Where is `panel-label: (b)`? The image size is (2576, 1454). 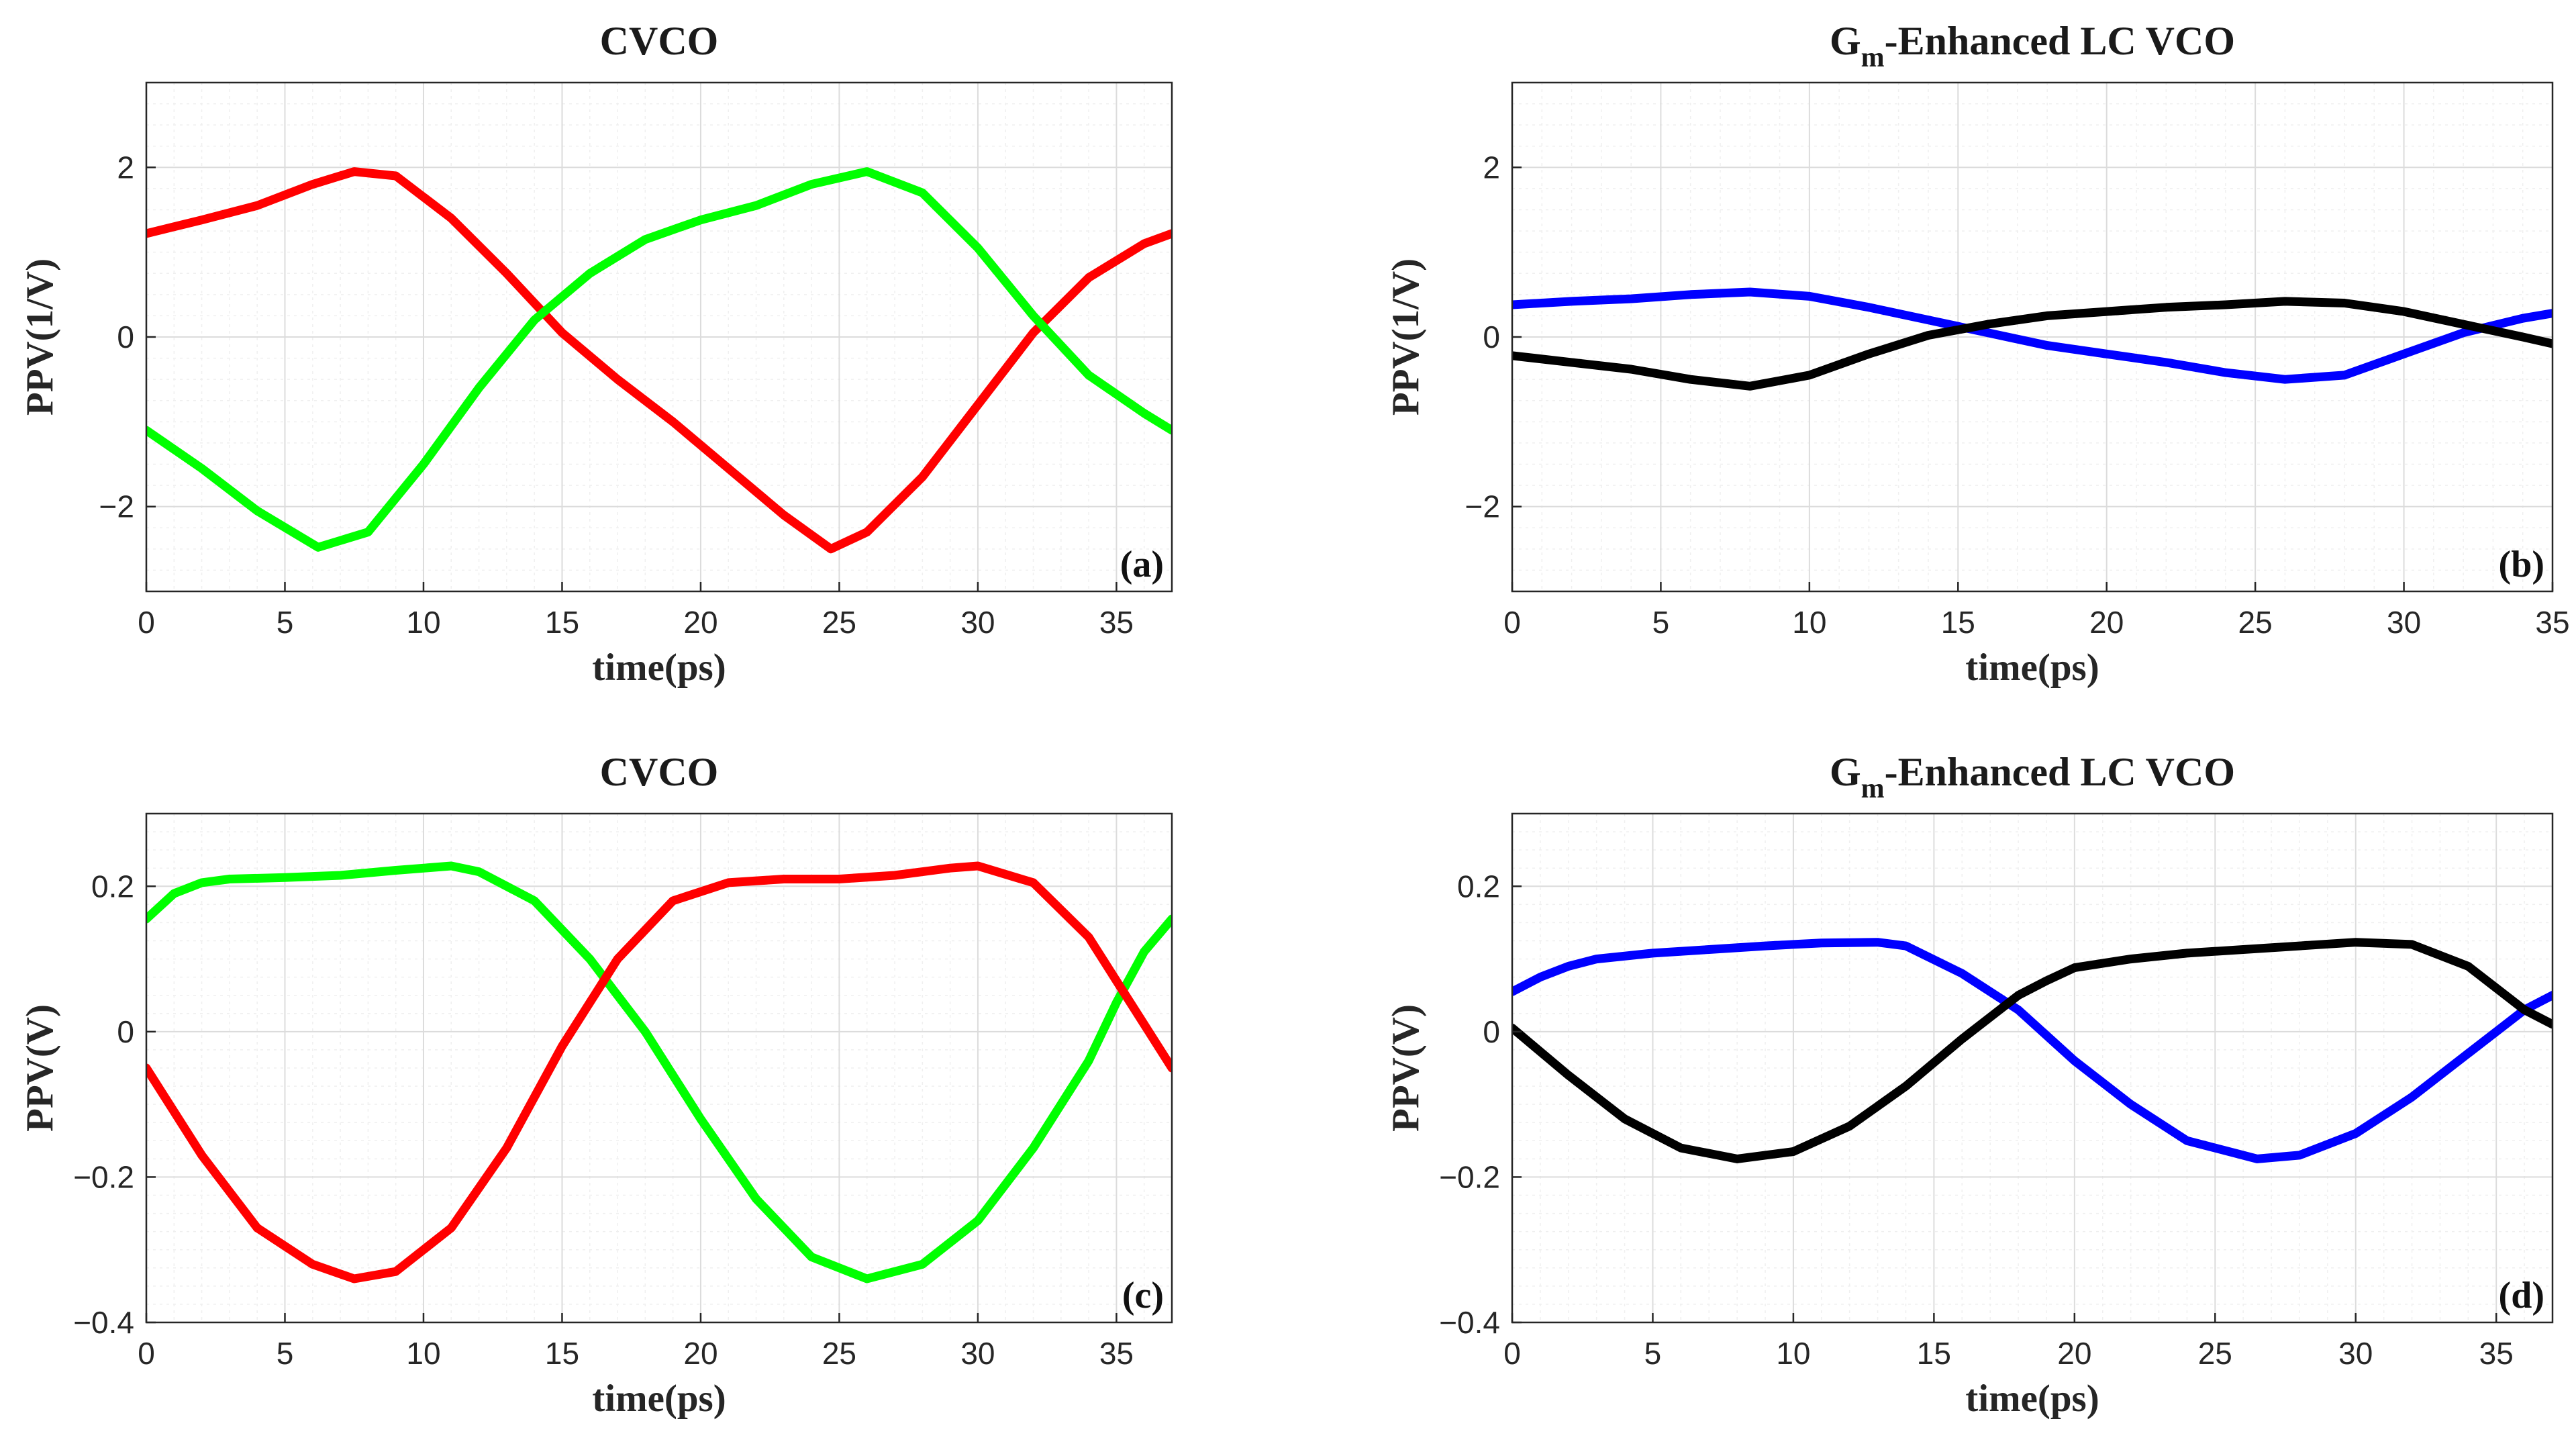
panel-label: (b) is located at coordinates (2521, 565).